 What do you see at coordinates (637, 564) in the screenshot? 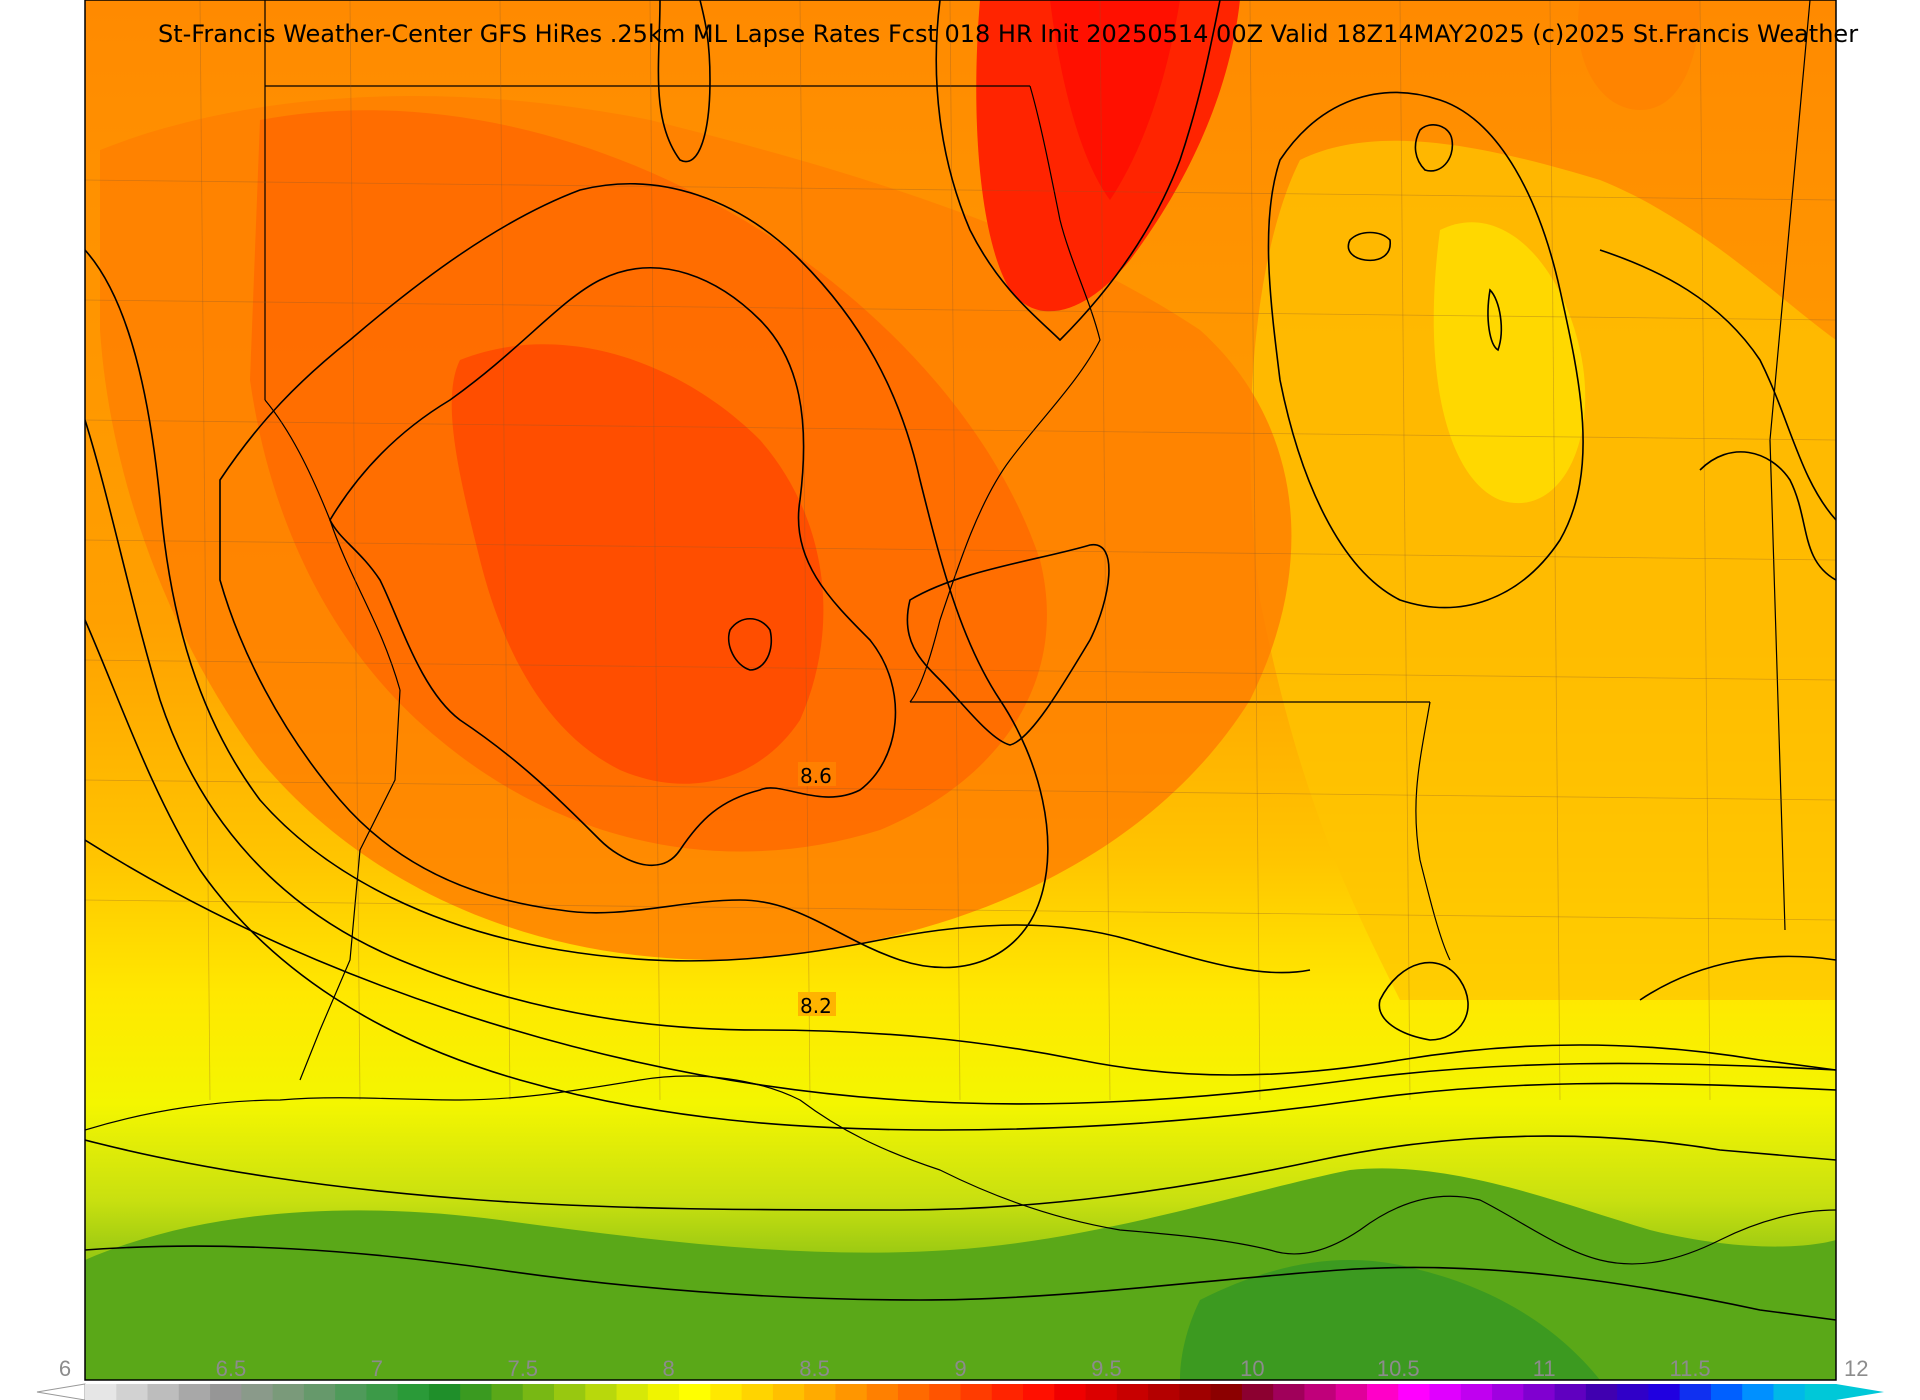
I see `core-red-orange` at bounding box center [637, 564].